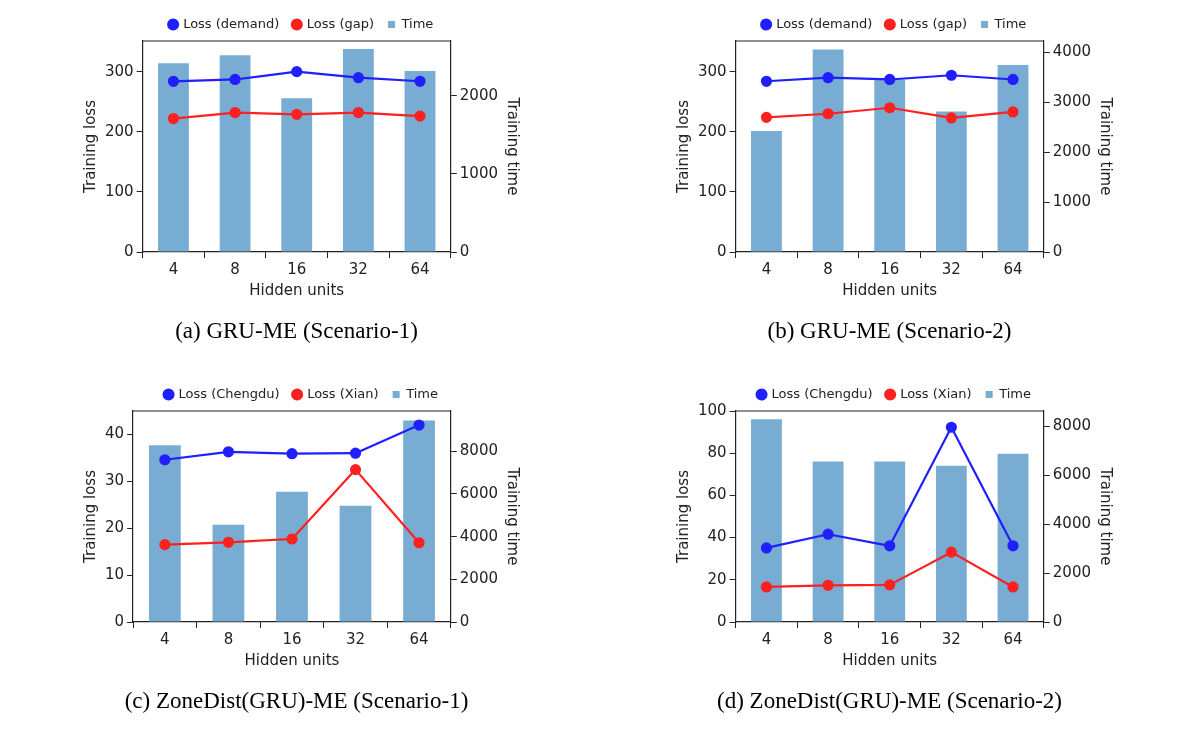  Describe the element at coordinates (1072, 100) in the screenshot. I see `y2-tick-label: 3000` at that location.